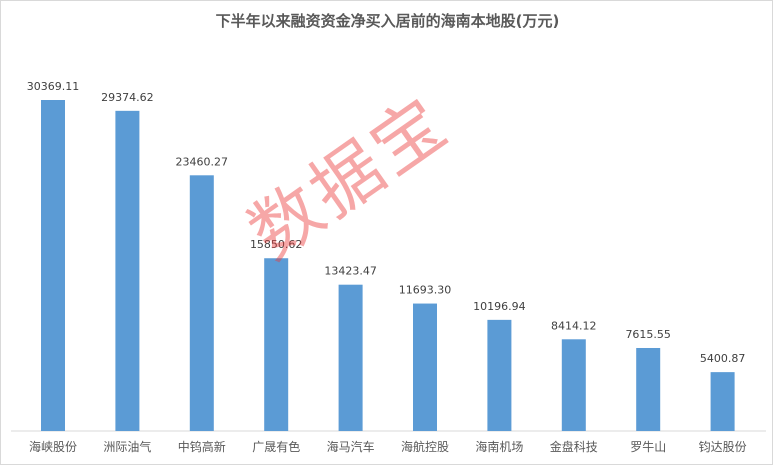 The width and height of the screenshot is (773, 465). I want to click on x-tick-label: 中钨高新, so click(202, 446).